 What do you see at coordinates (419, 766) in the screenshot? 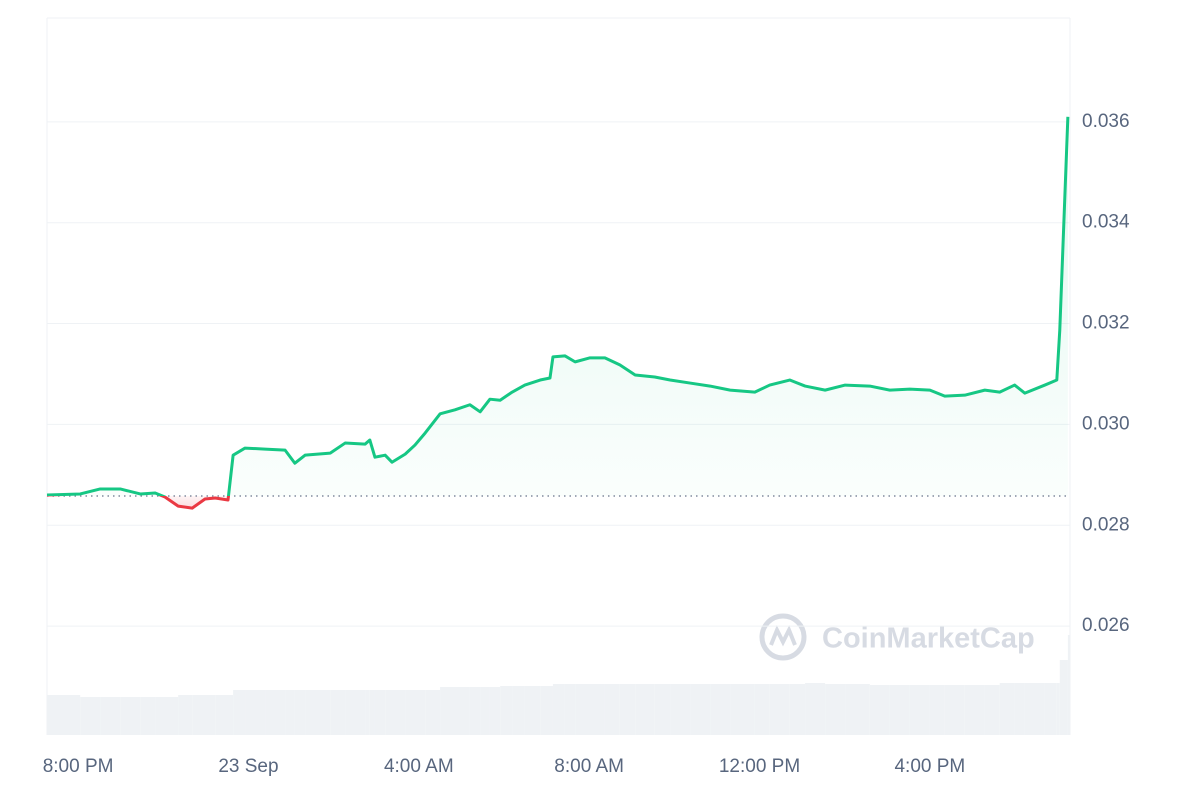
I see `x-tick-label: 4:00 AM` at bounding box center [419, 766].